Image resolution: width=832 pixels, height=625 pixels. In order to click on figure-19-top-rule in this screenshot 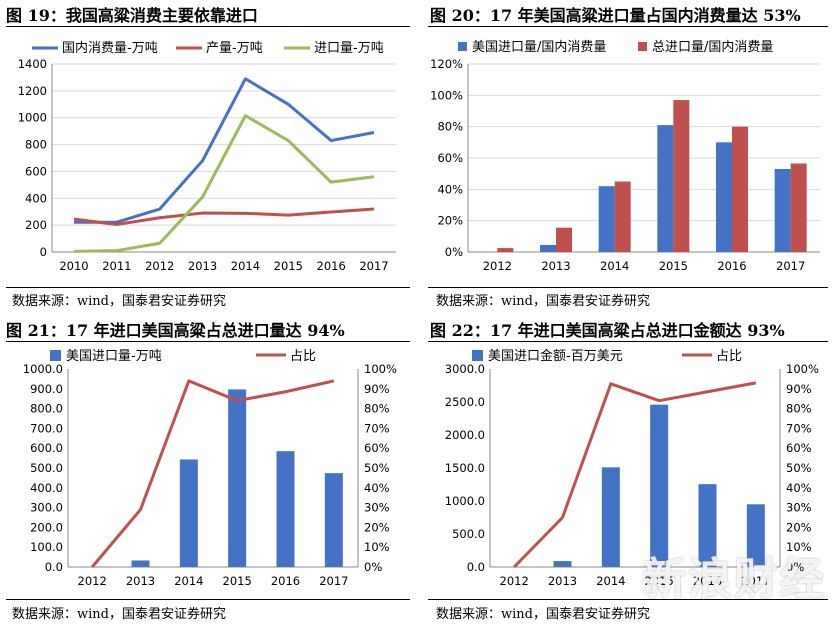, I will do `click(208, 26)`.